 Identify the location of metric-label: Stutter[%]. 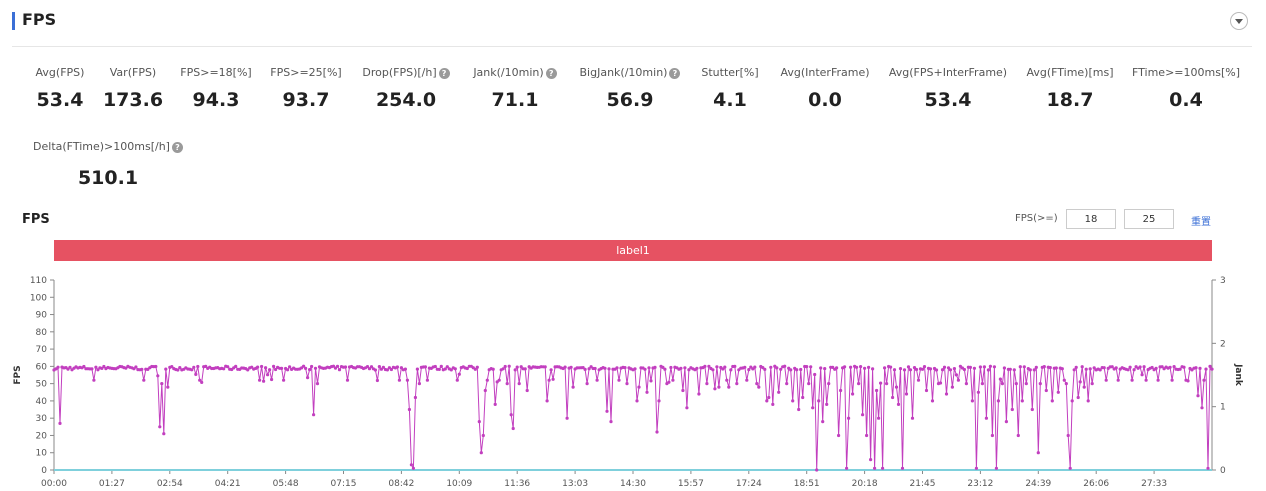
(730, 72).